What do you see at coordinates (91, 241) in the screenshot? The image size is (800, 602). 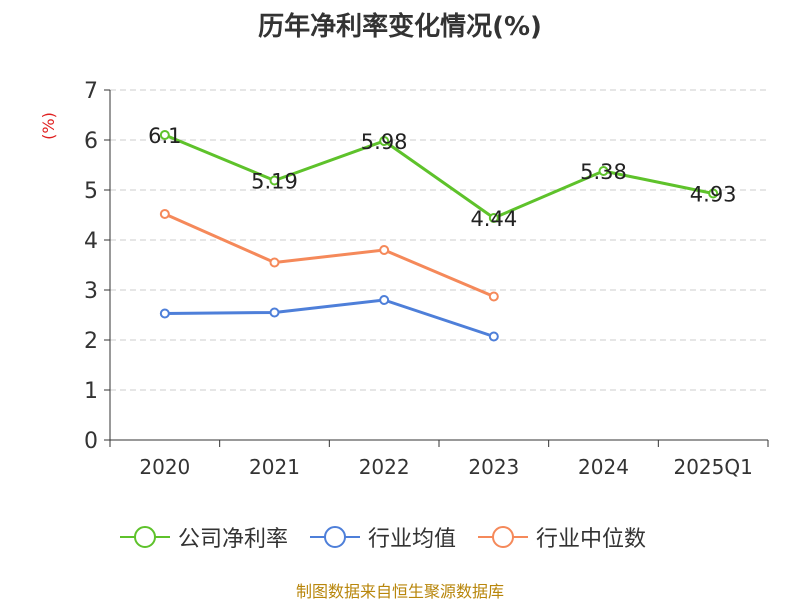 I see `y-tick-label: 4` at bounding box center [91, 241].